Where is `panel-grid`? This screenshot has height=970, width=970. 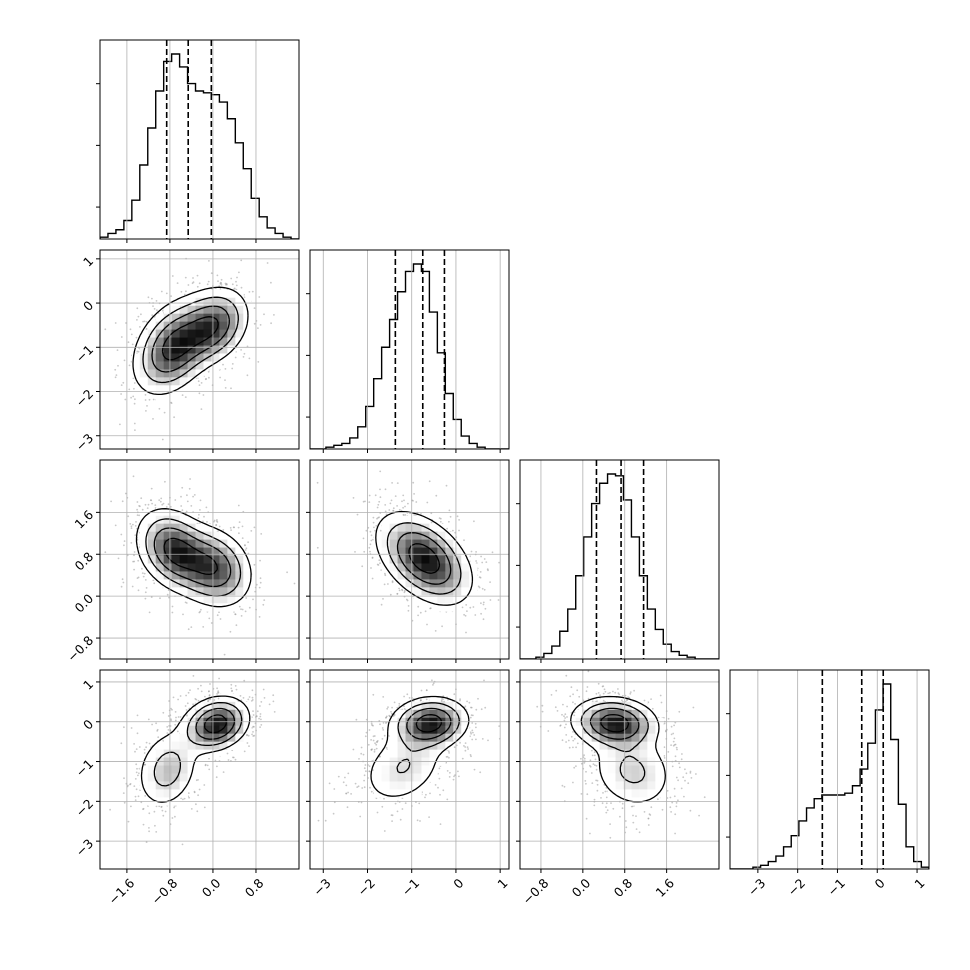 panel-grid is located at coordinates (199, 349).